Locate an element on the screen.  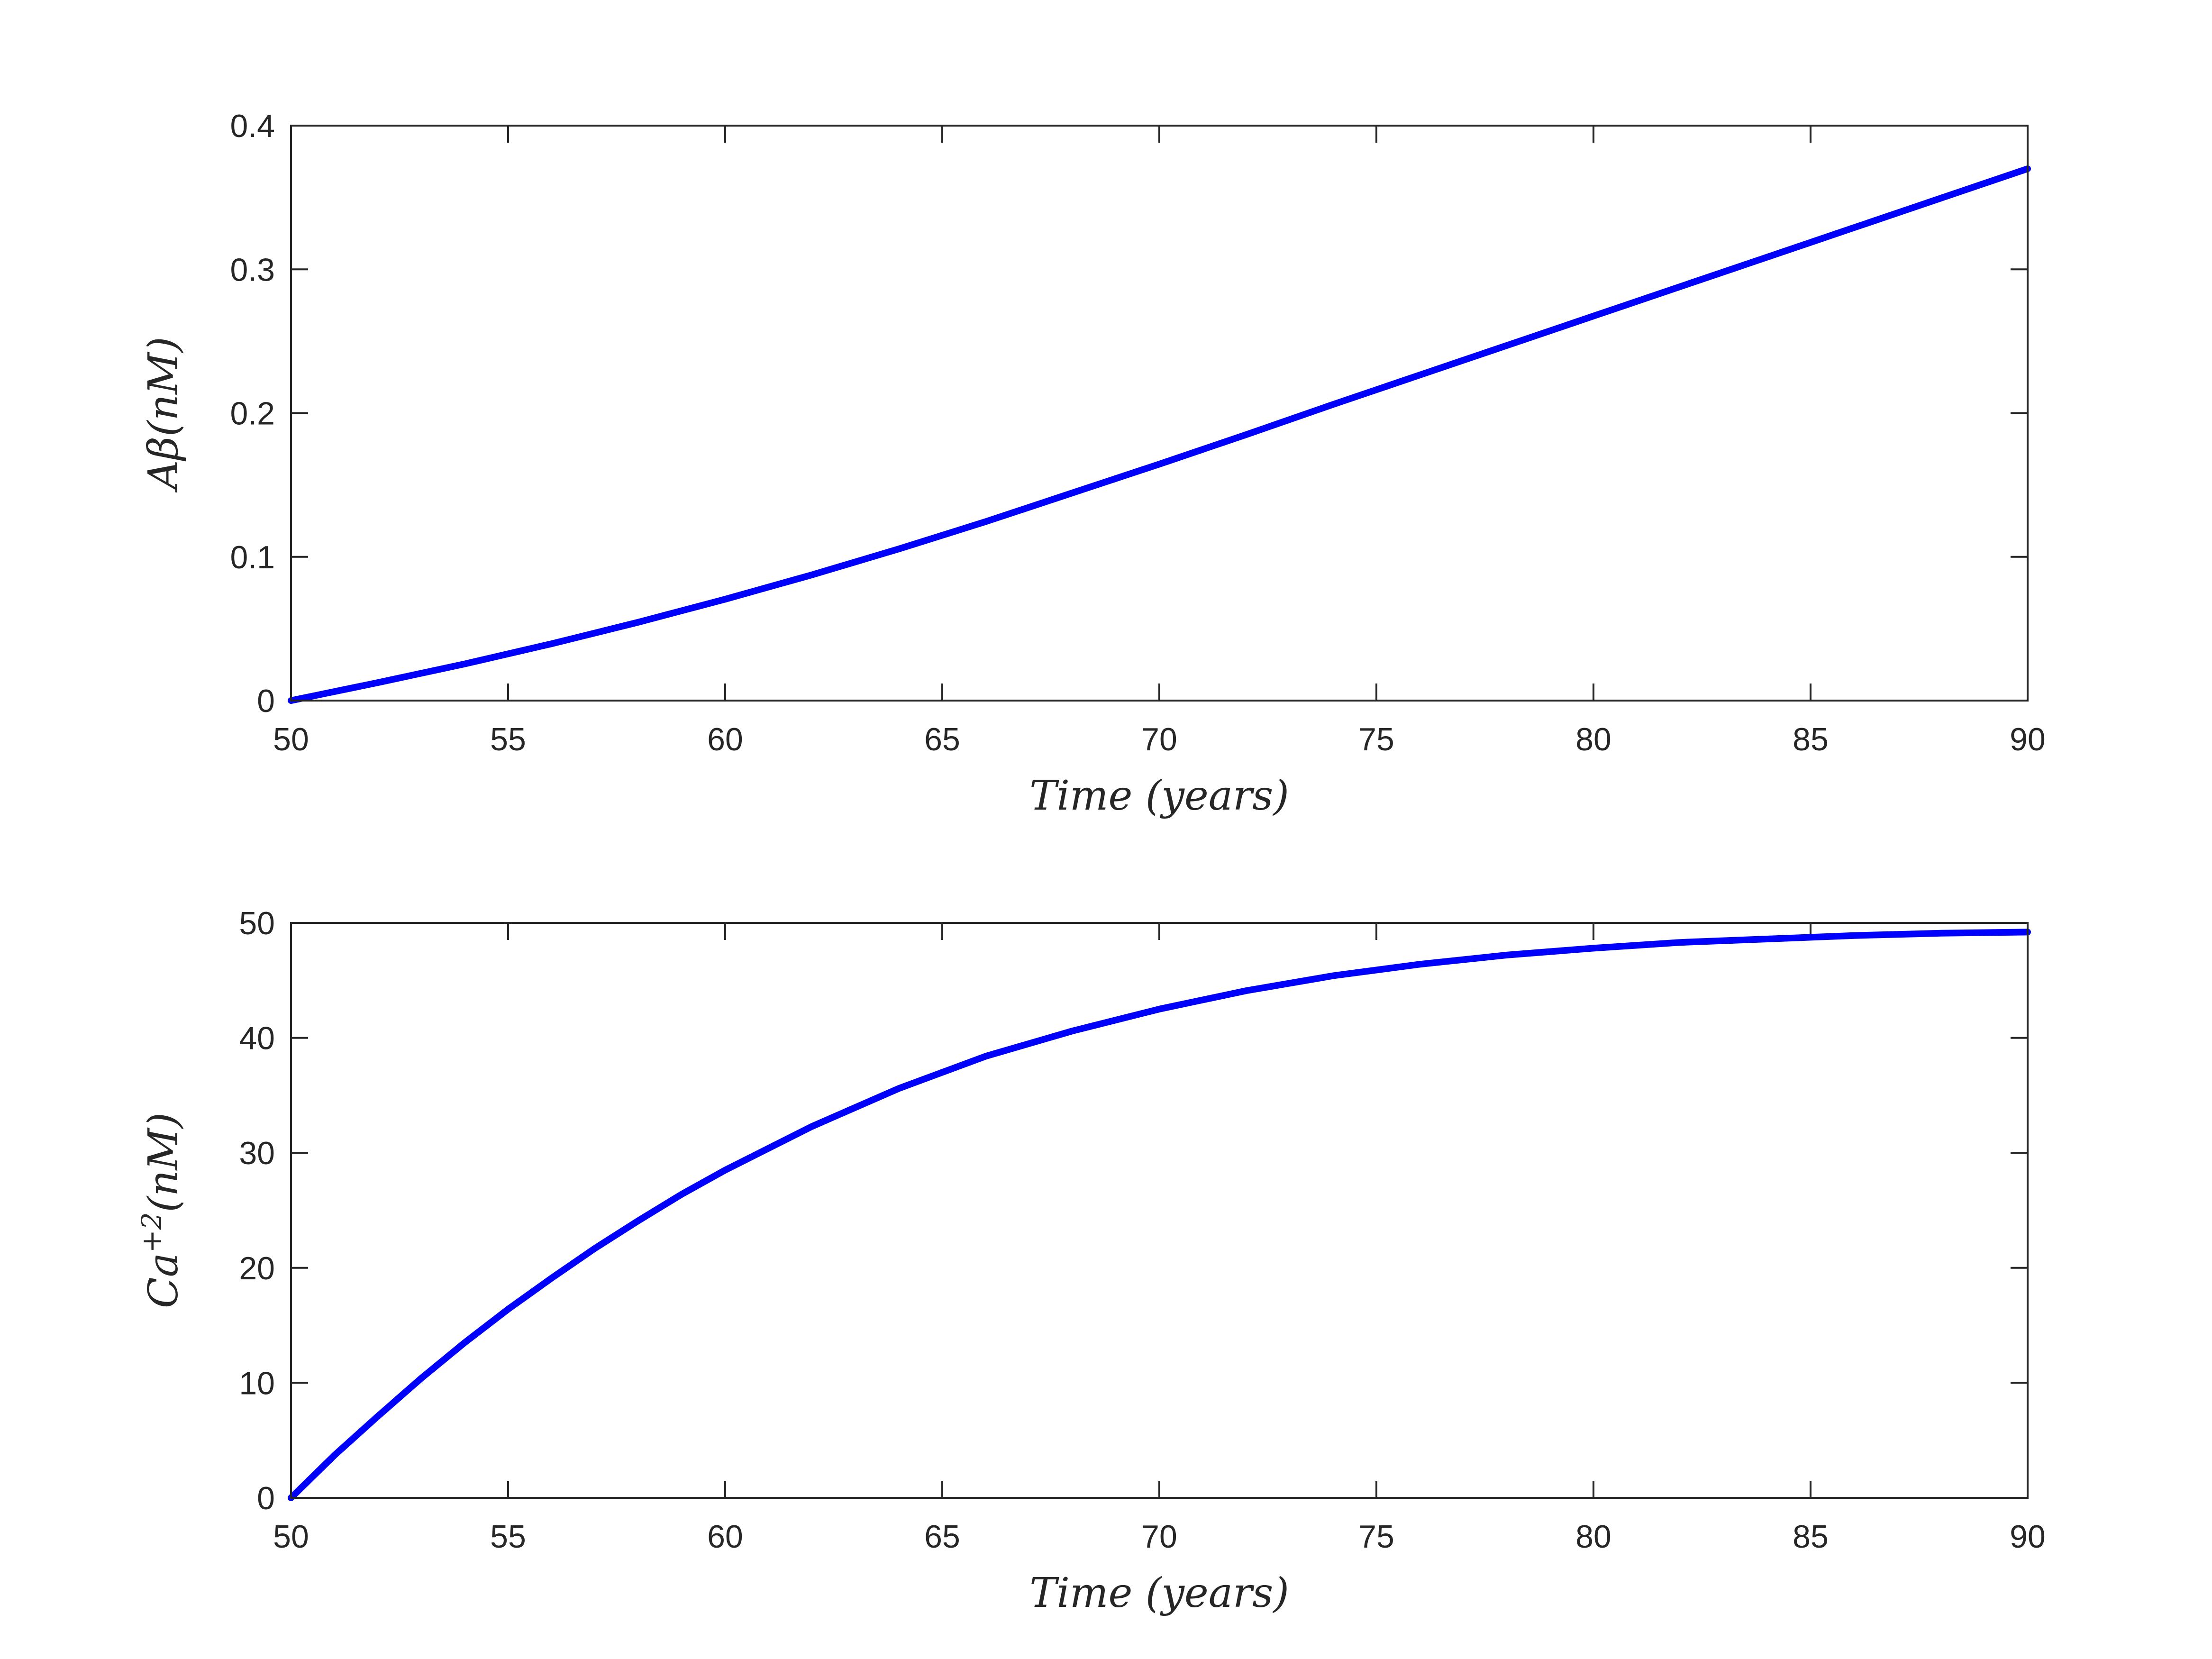
y-tick-label: 0.4 is located at coordinates (252, 126).